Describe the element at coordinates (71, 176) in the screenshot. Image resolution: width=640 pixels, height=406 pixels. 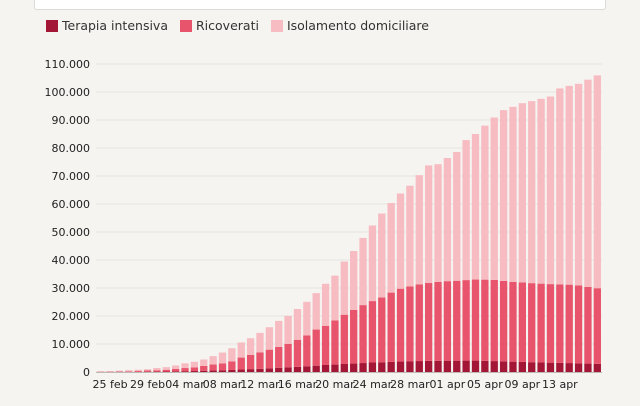
I see `y-tick-label: 70.000` at that location.